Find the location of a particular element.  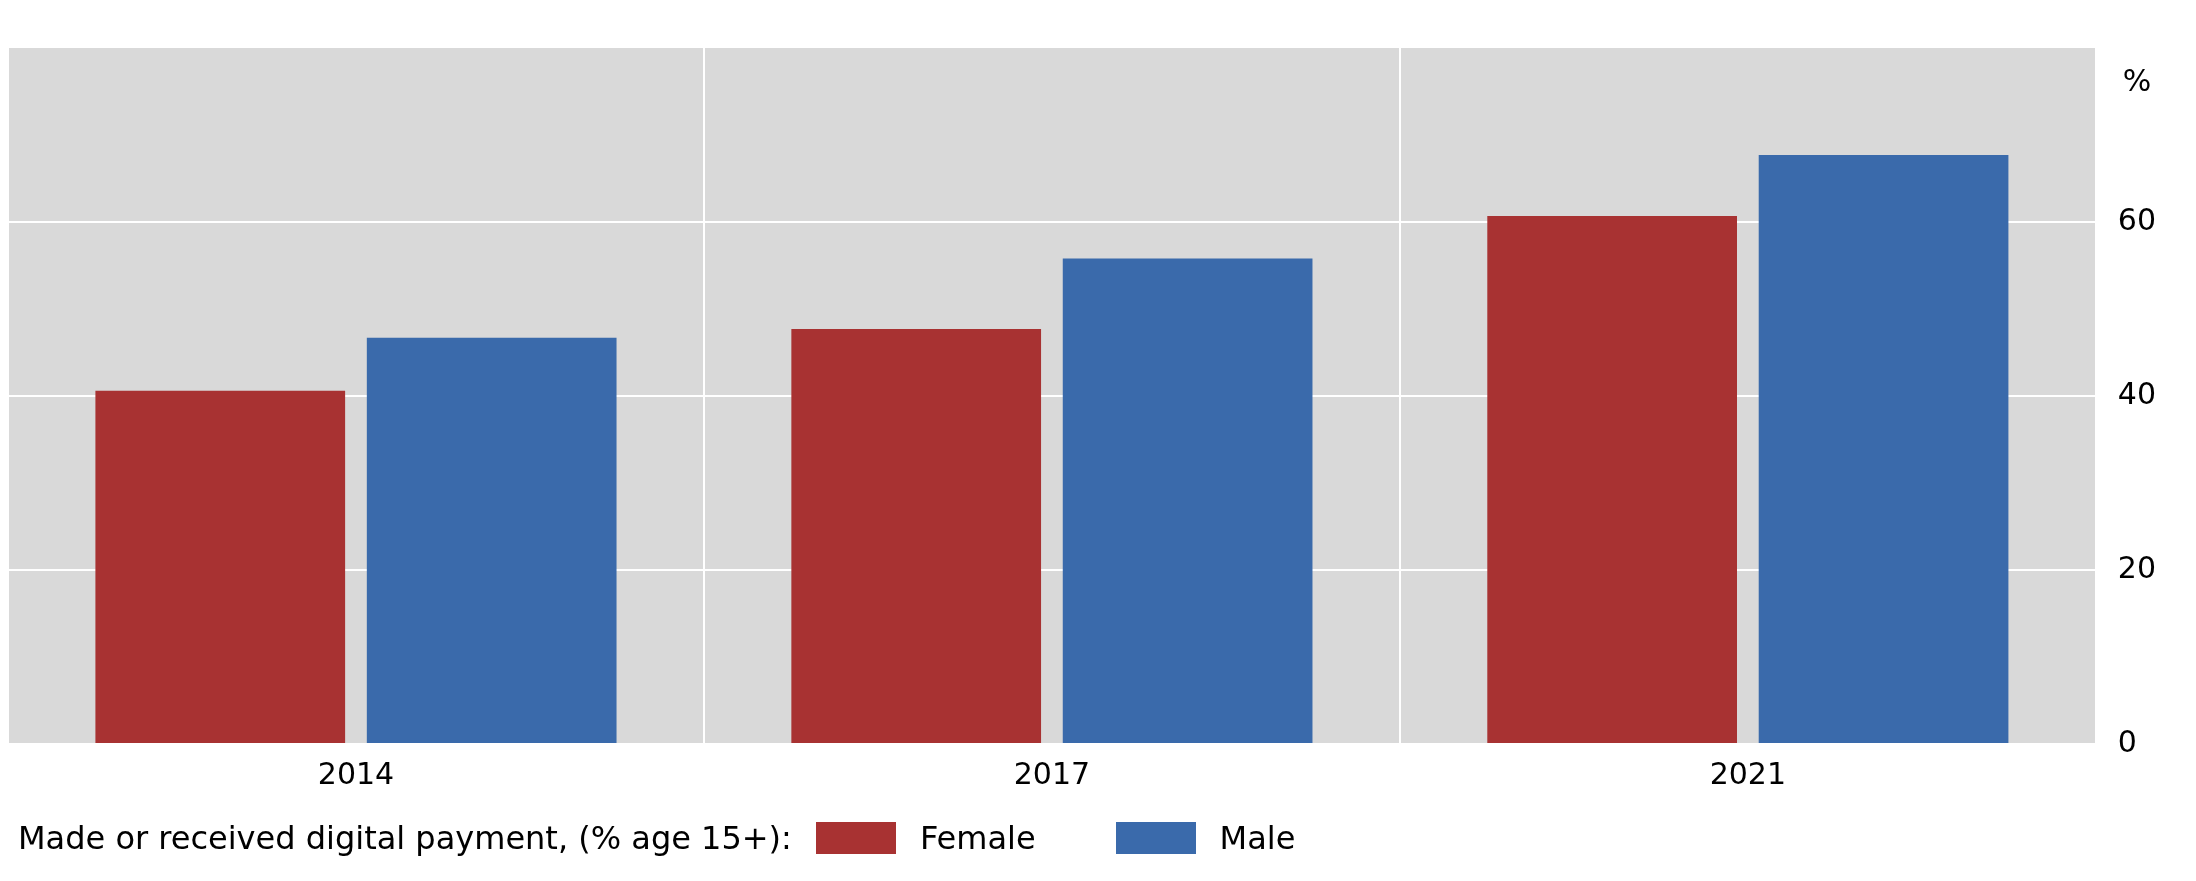

x-tick-label: 2014 is located at coordinates (356, 773).